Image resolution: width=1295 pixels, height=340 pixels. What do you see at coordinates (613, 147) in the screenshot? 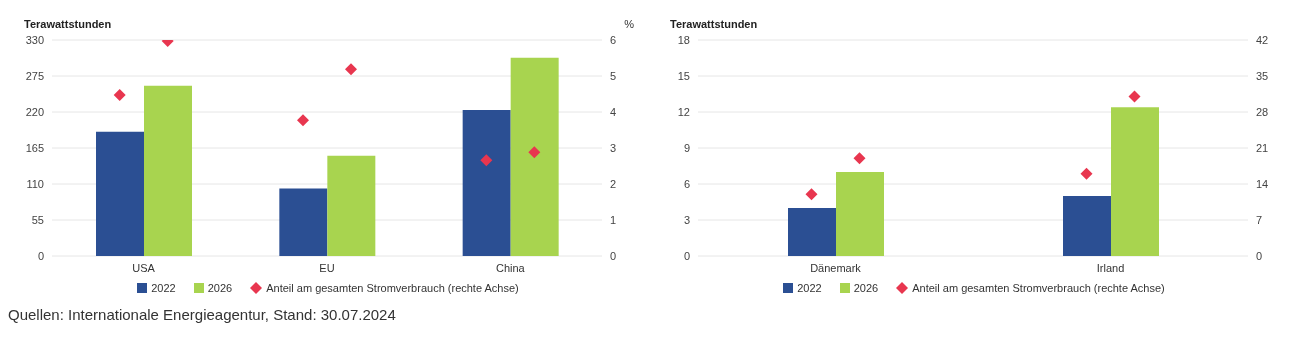
I see `y2-tick-label: 3` at bounding box center [613, 147].